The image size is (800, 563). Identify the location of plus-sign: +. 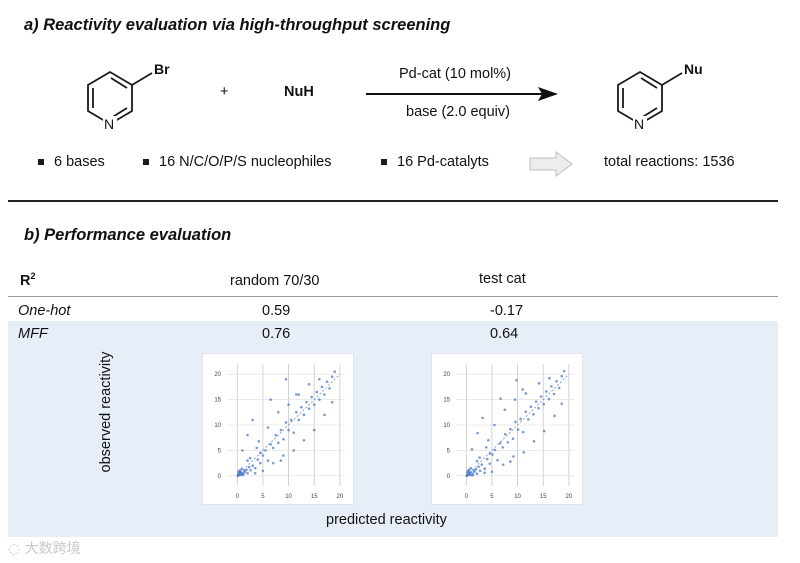
(224, 92).